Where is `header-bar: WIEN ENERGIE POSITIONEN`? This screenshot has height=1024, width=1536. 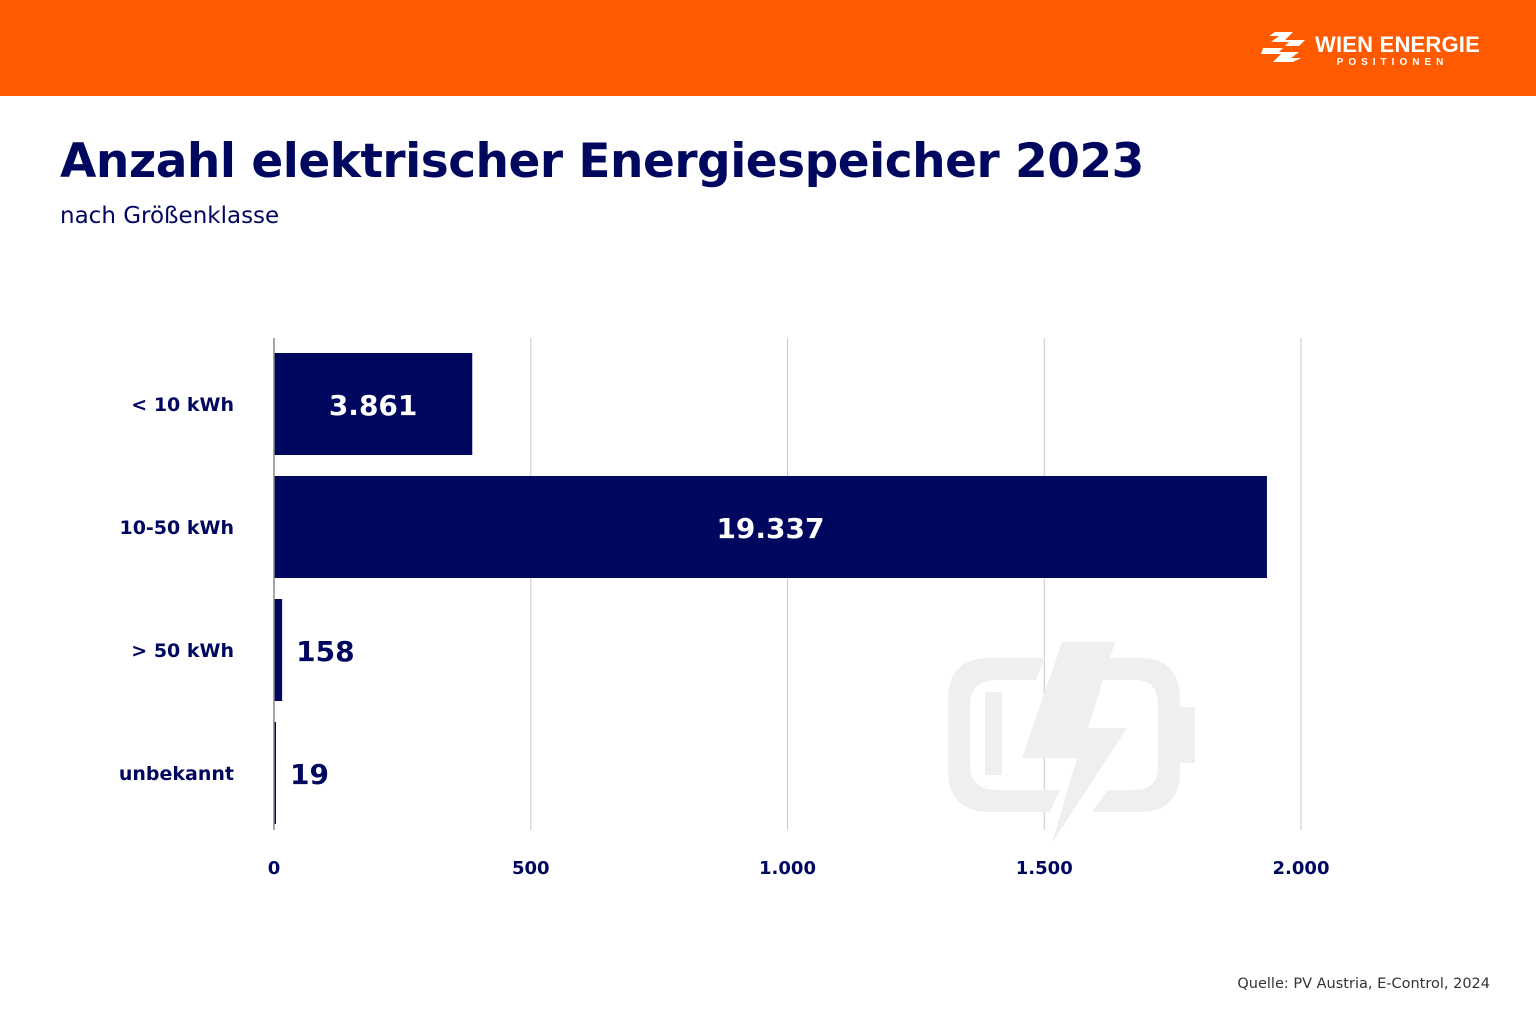 header-bar: WIEN ENERGIE POSITIONEN is located at coordinates (768, 48).